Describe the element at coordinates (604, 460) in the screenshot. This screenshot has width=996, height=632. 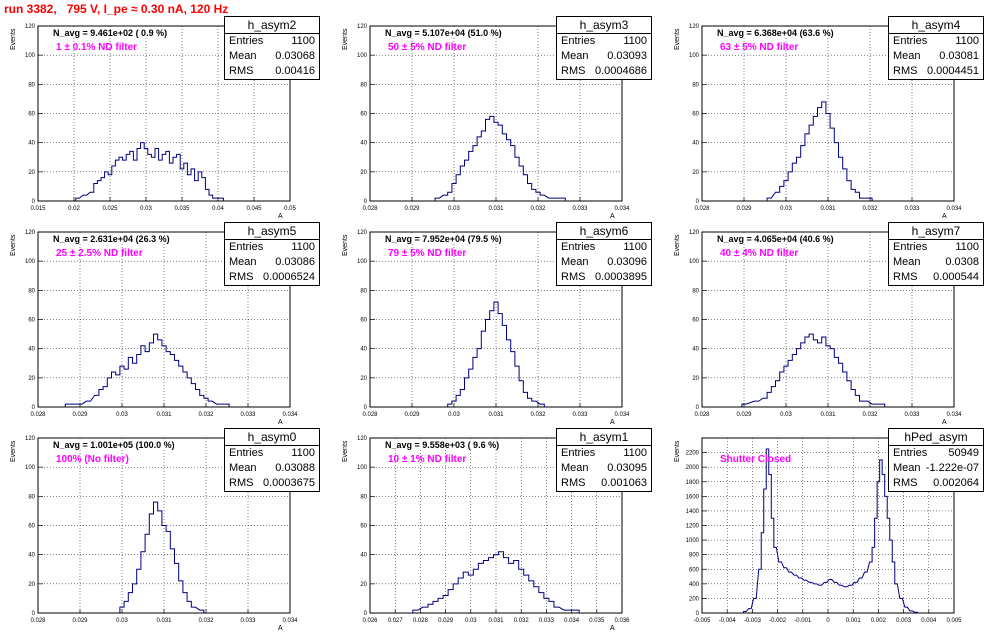
I see `stats-box: h_asym1 Entries 1100 Mean 0.03095 RMS 0.001063` at that location.